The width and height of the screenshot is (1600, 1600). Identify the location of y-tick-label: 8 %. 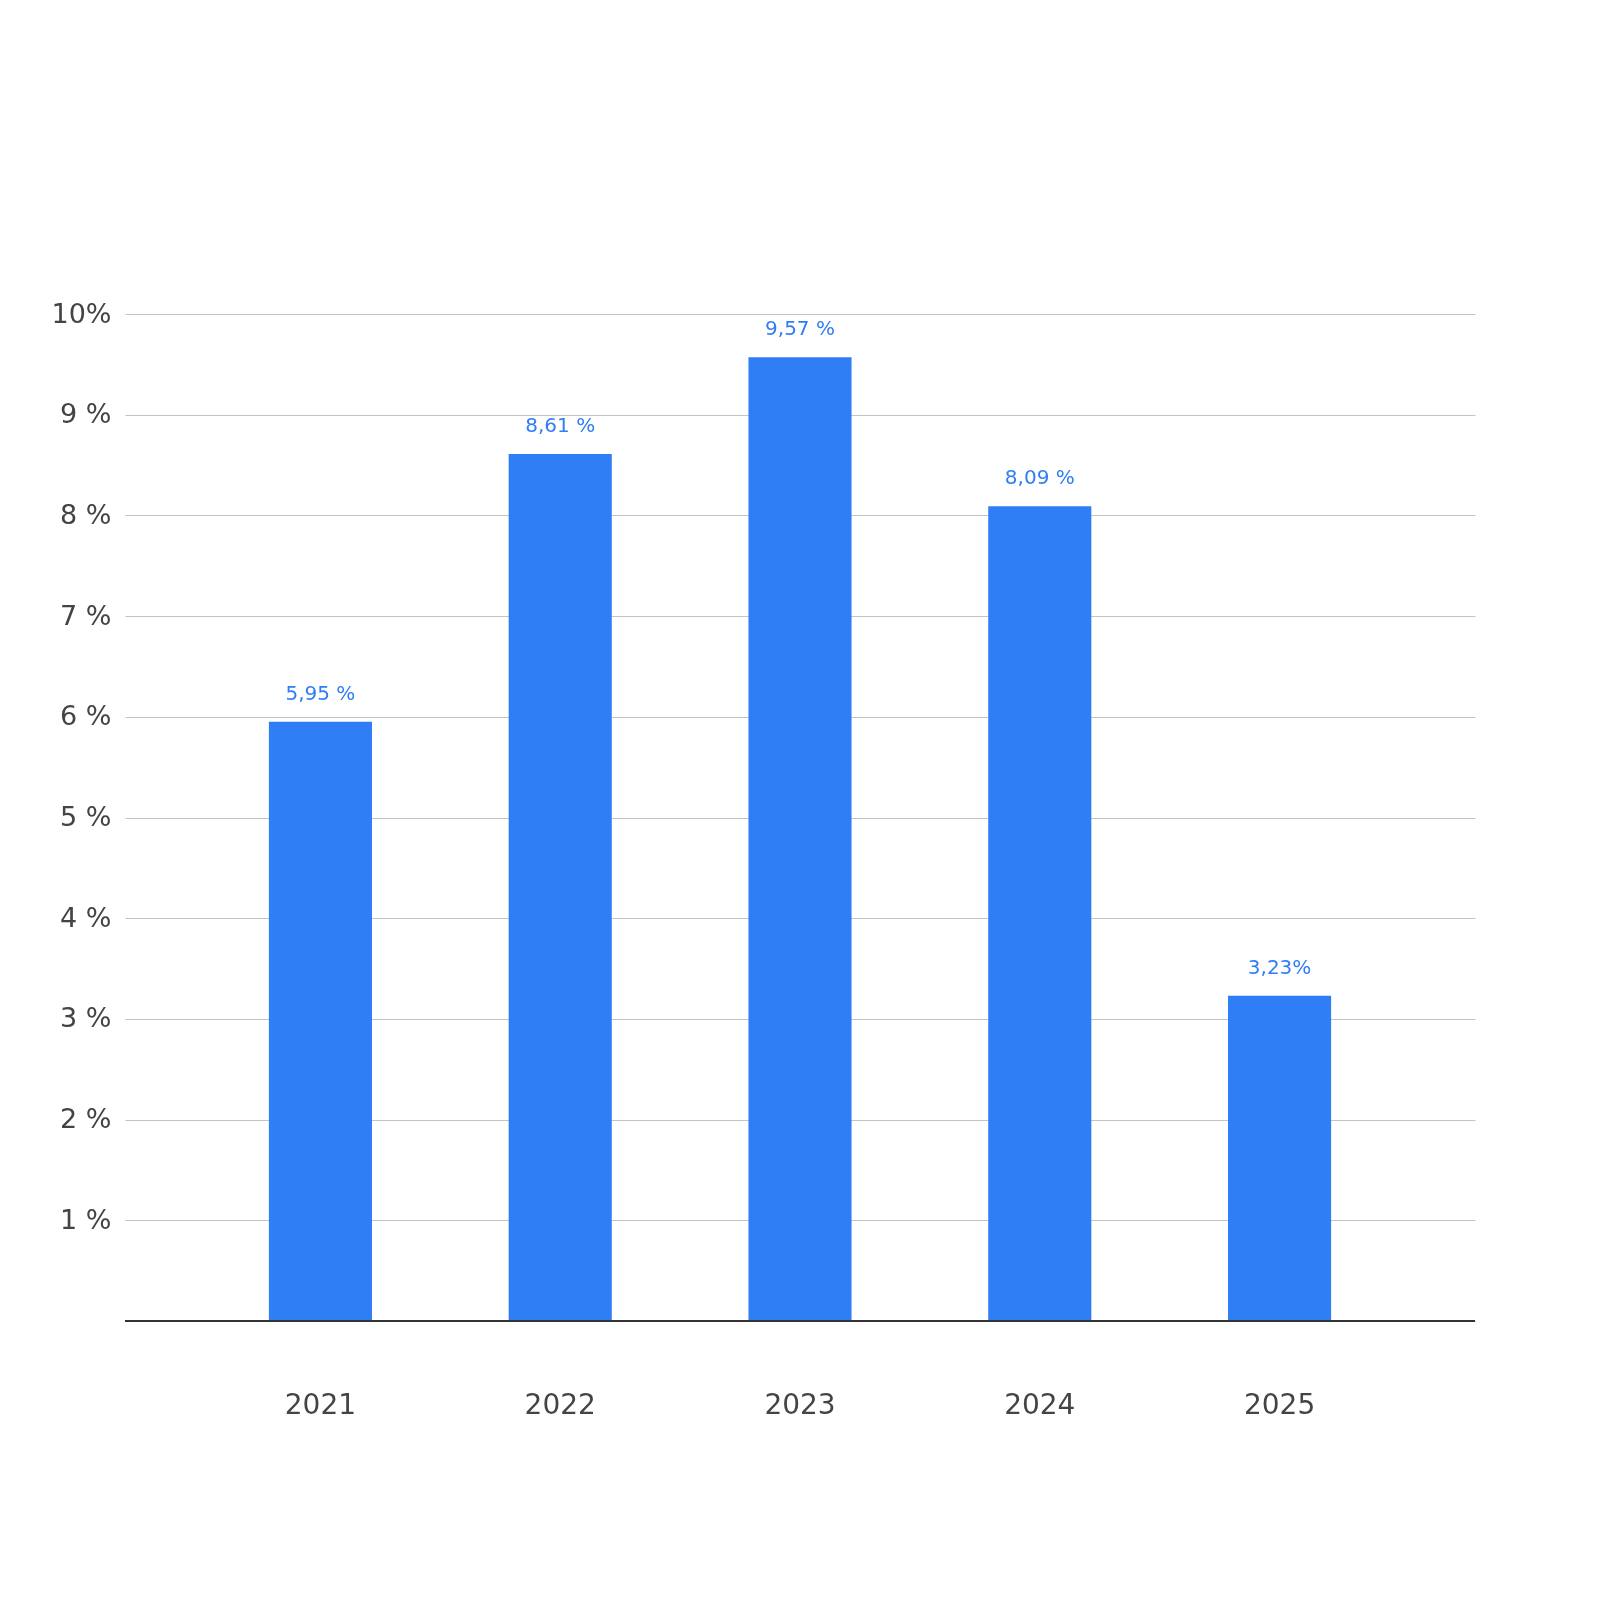
(86, 514).